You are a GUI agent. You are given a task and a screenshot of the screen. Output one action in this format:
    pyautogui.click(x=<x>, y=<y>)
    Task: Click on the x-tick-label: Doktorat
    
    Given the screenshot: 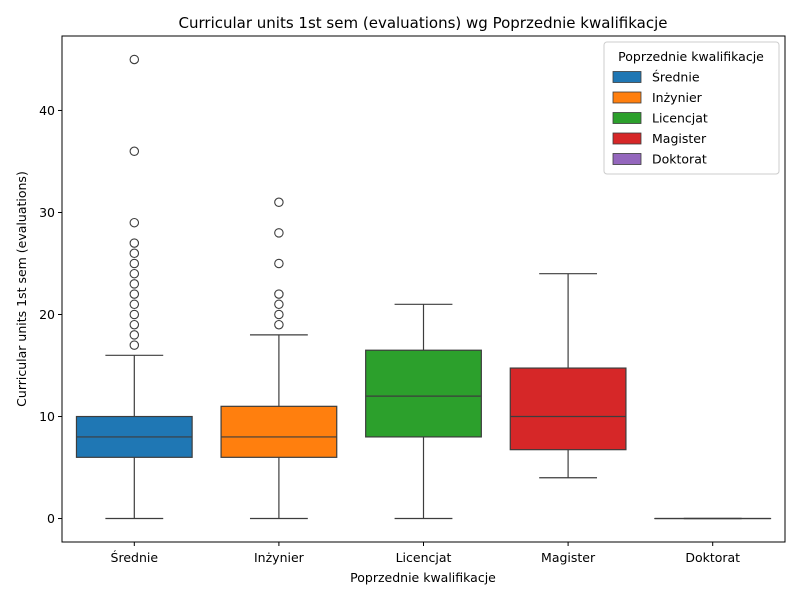 What is the action you would take?
    pyautogui.click(x=712, y=557)
    